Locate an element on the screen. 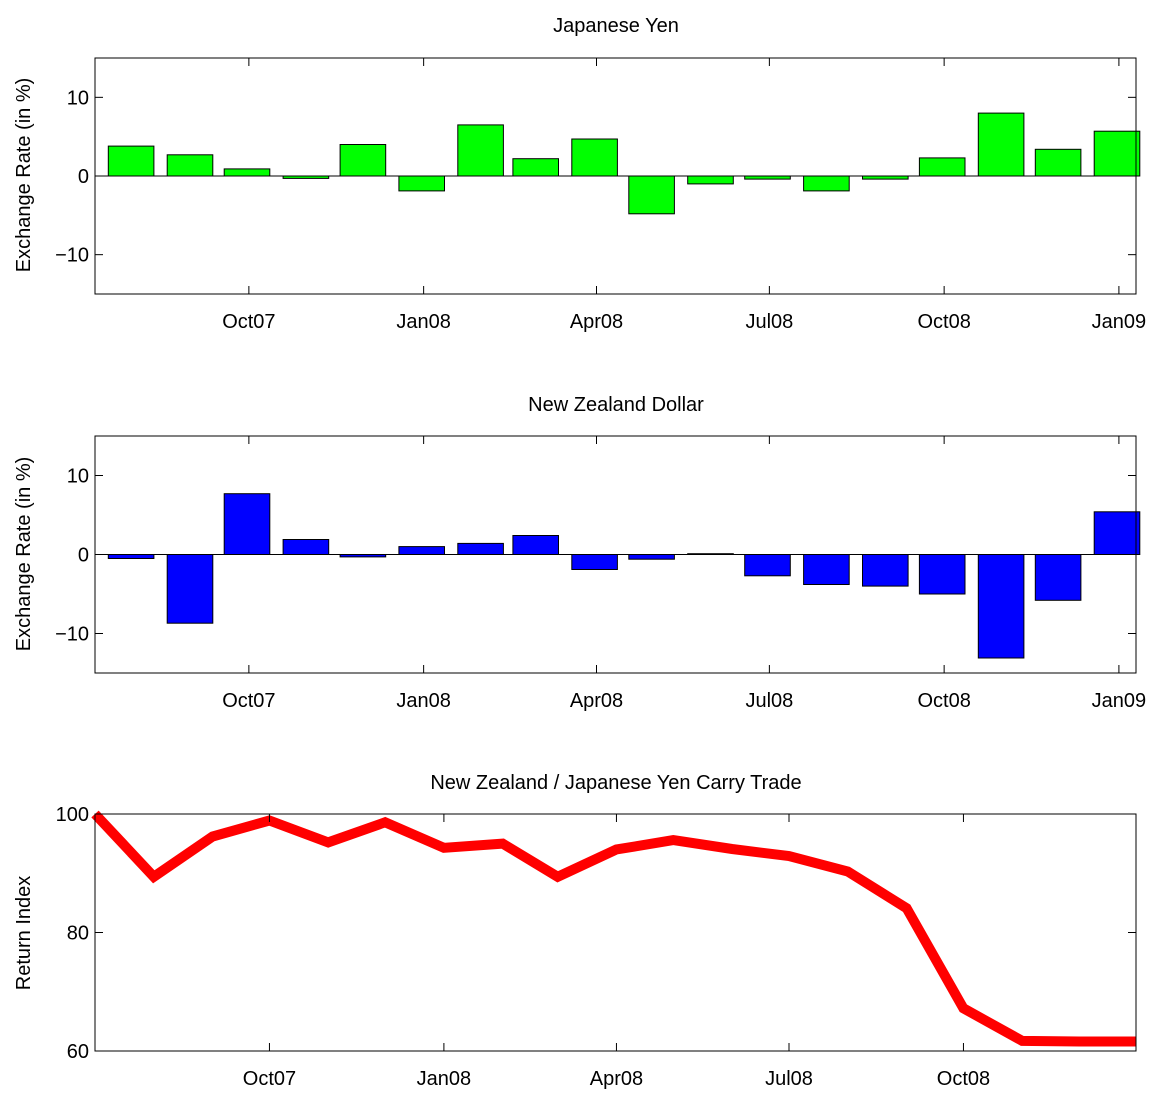  chart-title: New Zealand / Japanese Yen Carry Trade is located at coordinates (615, 783).